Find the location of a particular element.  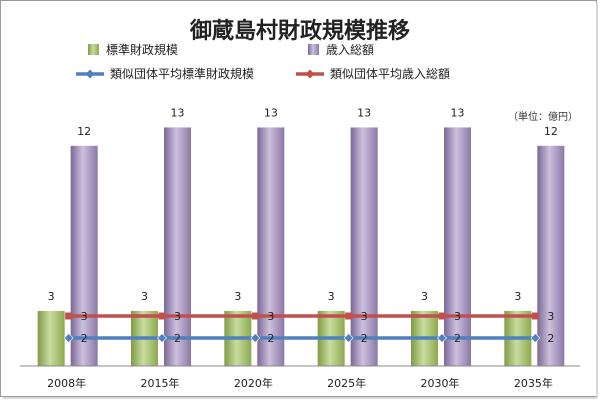

legend-label: 類似団体平均標準財政規模 is located at coordinates (182, 73).